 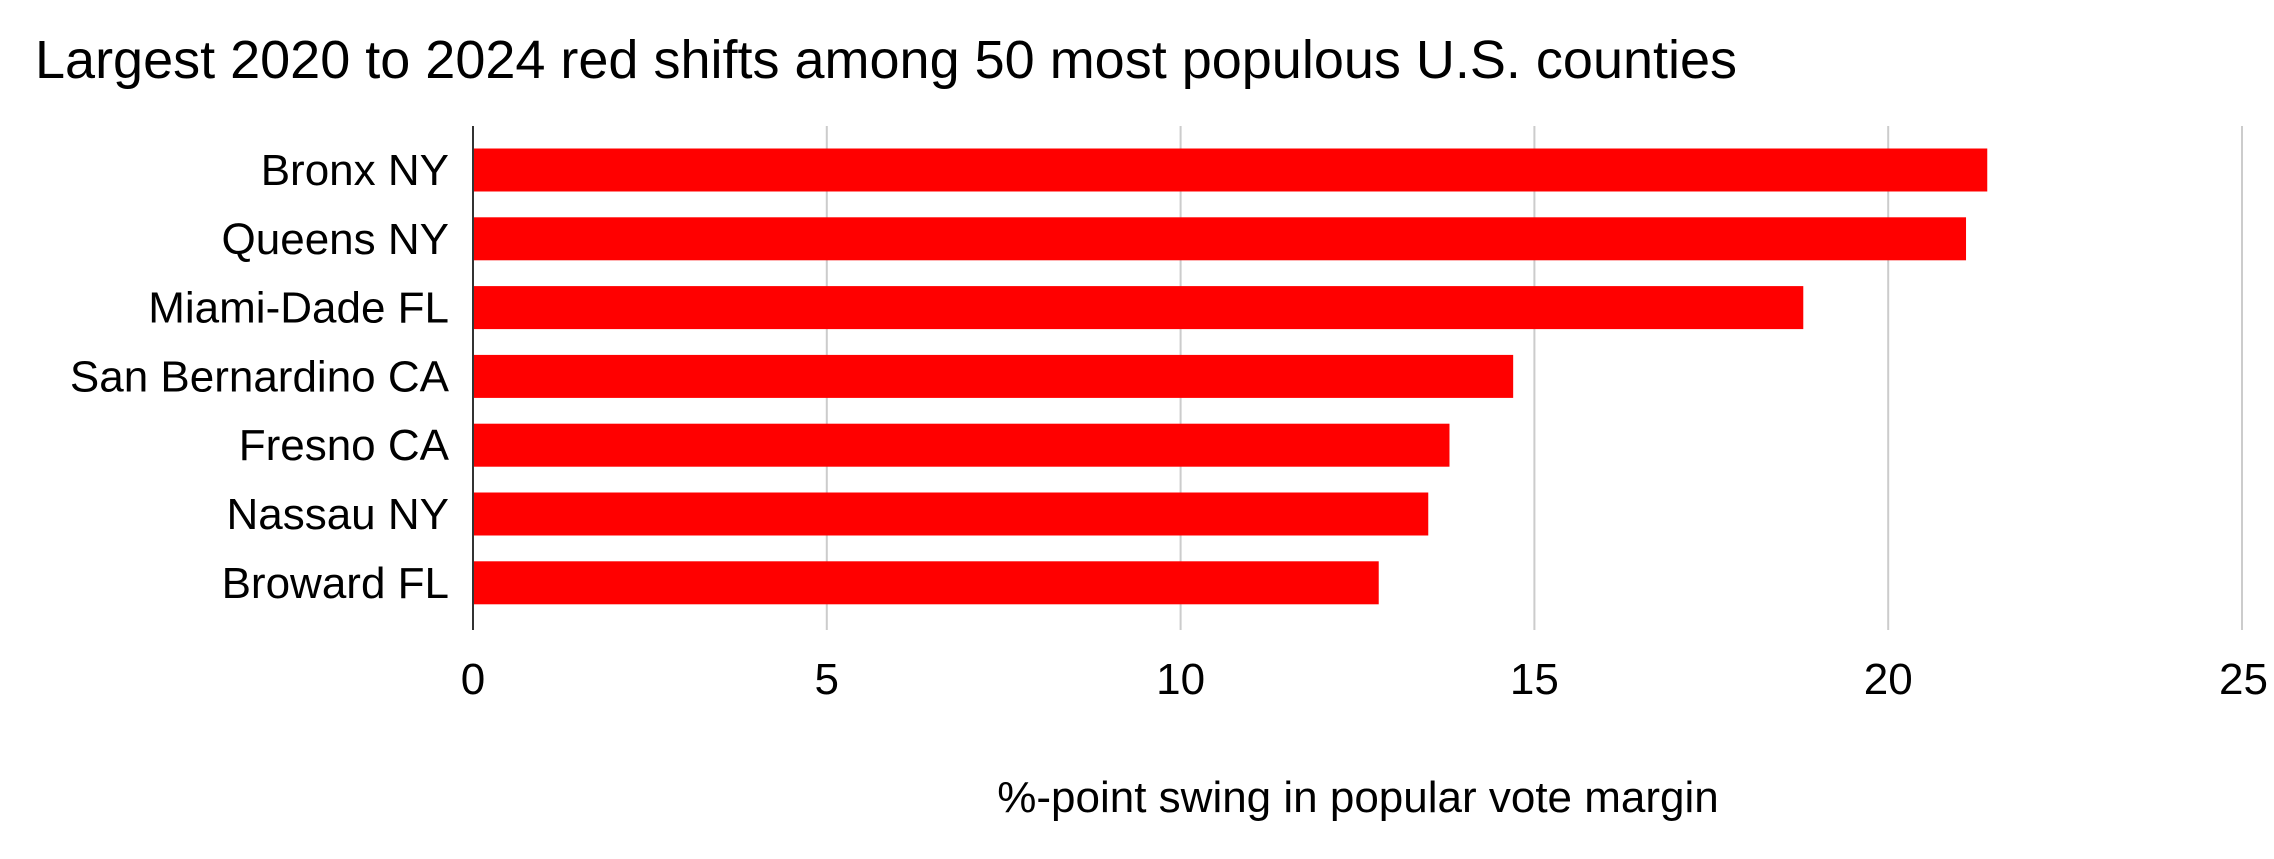 What do you see at coordinates (335, 239) in the screenshot?
I see `category-label: Queens NY` at bounding box center [335, 239].